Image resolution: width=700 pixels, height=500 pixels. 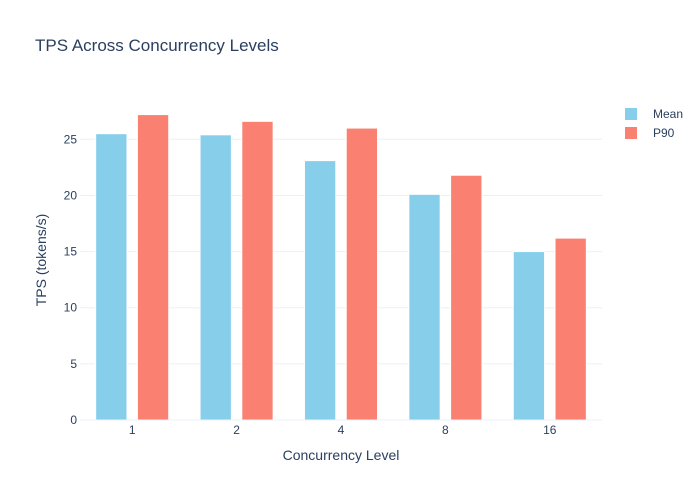 I want to click on legend-item-p90: P90, so click(x=650, y=133).